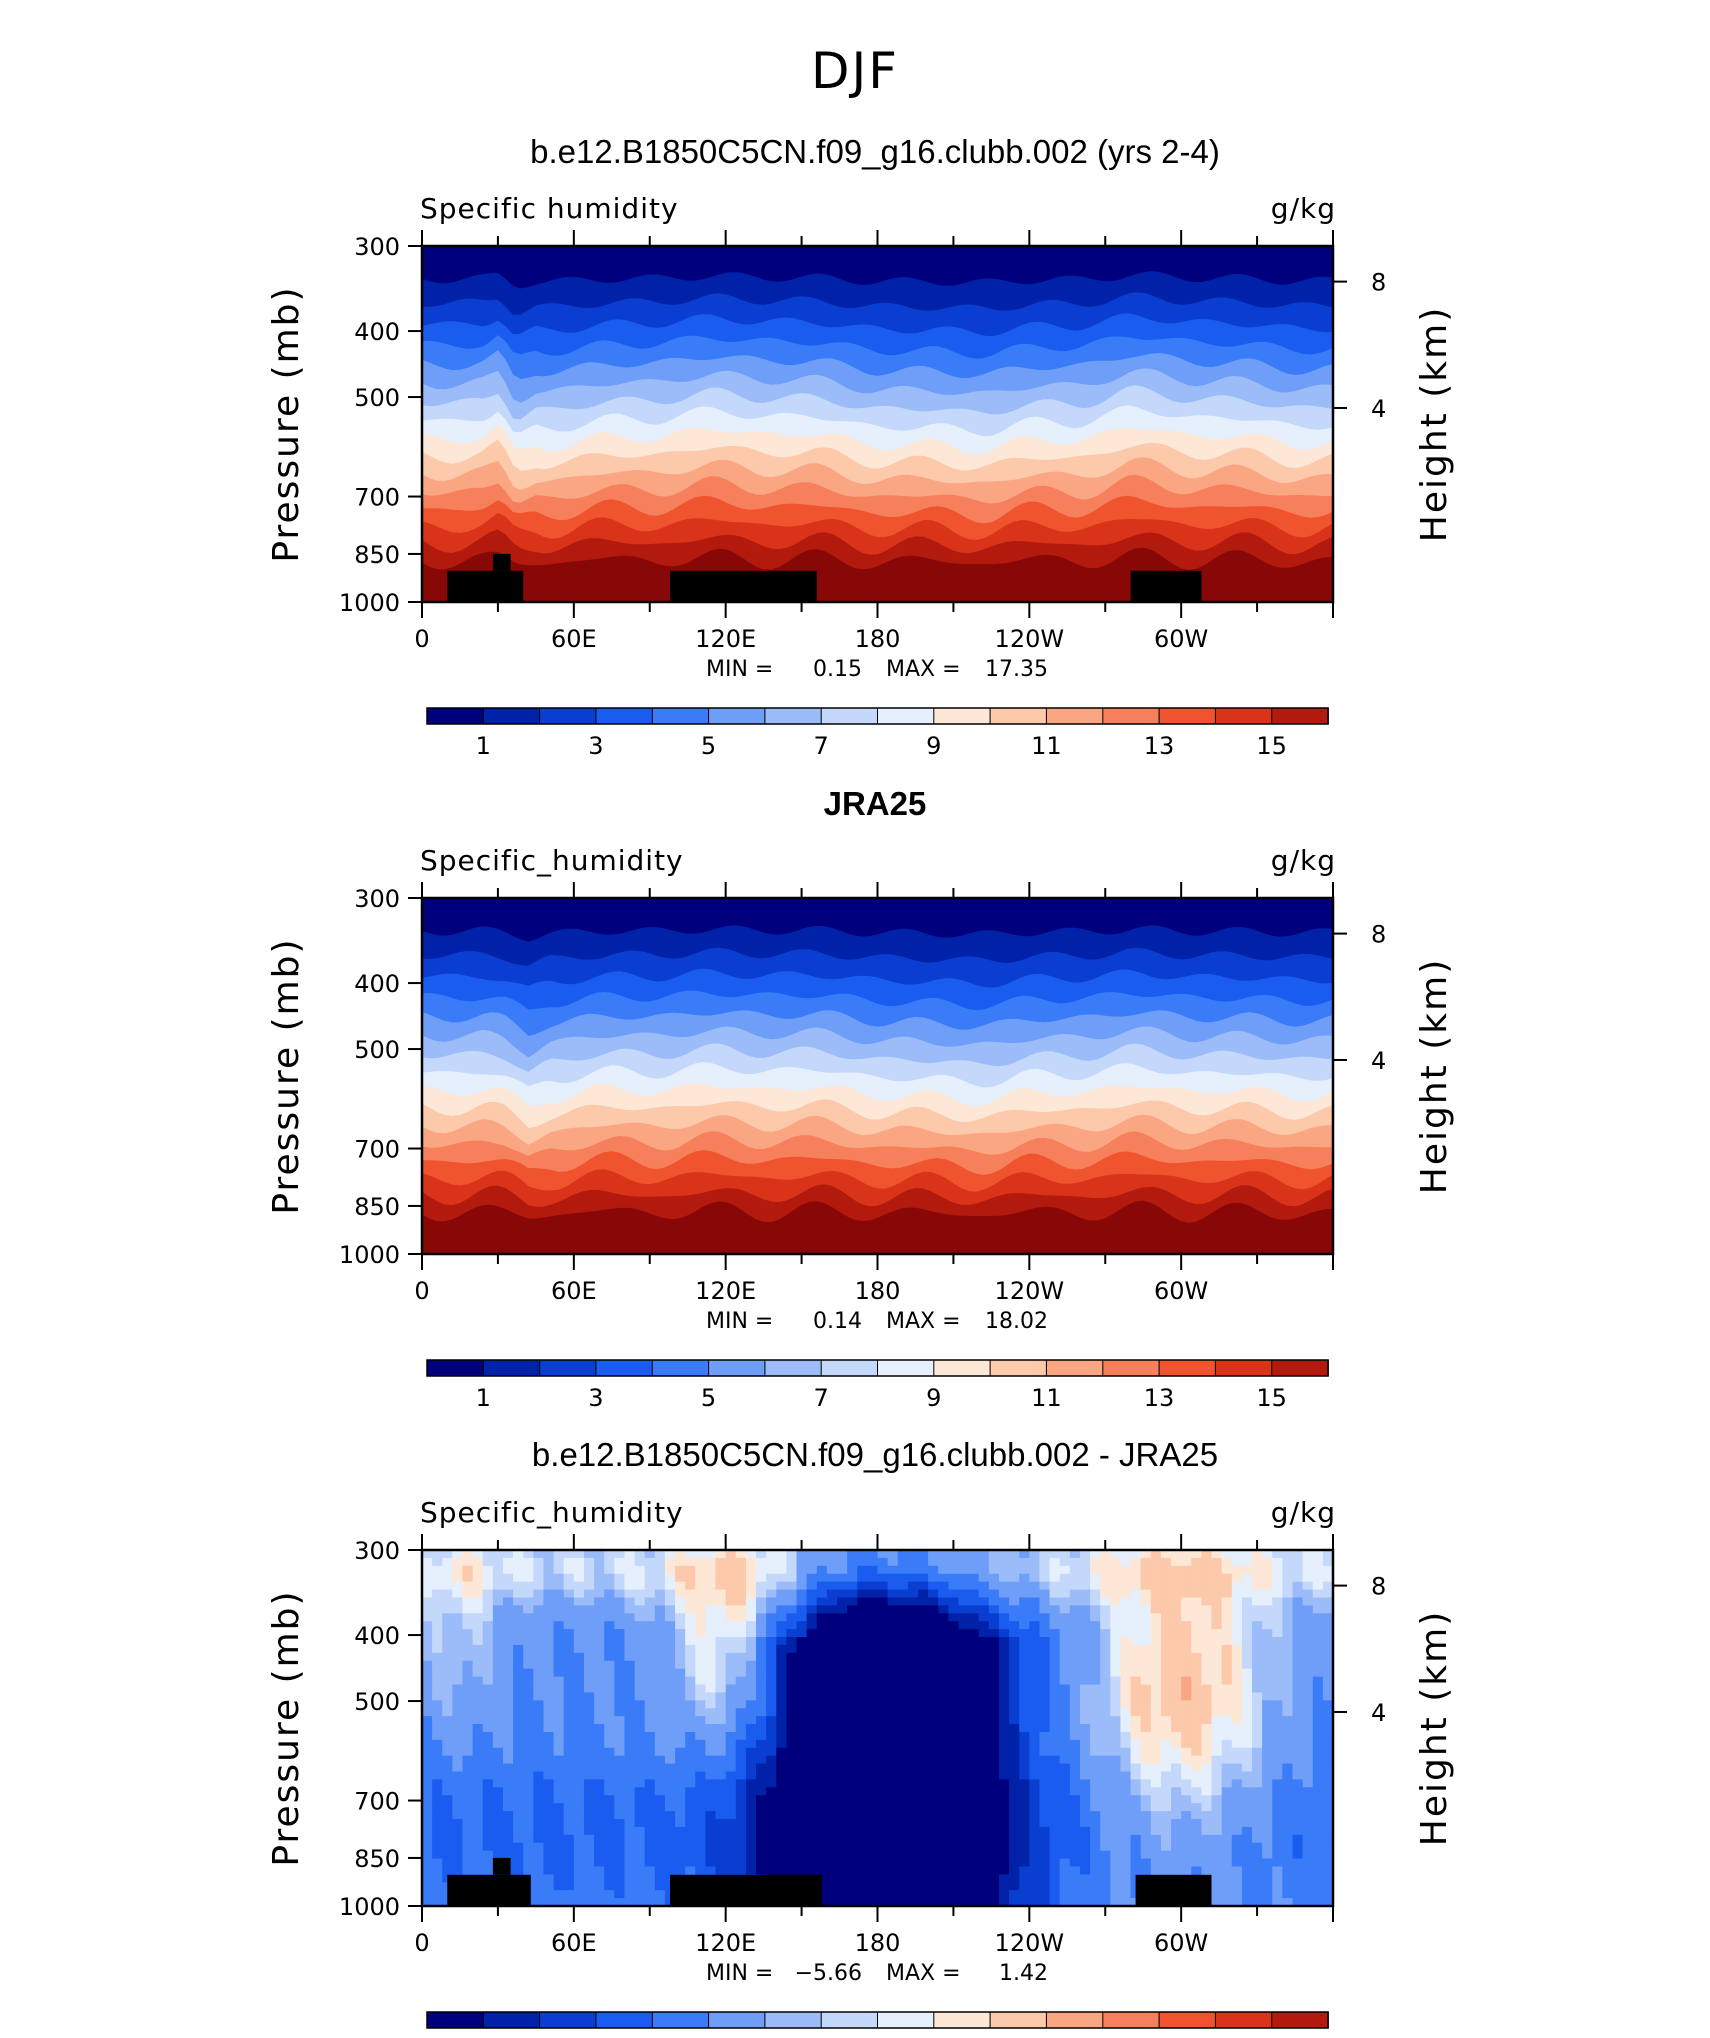  What do you see at coordinates (1046, 746) in the screenshot?
I see `colorbar-label: 11` at bounding box center [1046, 746].